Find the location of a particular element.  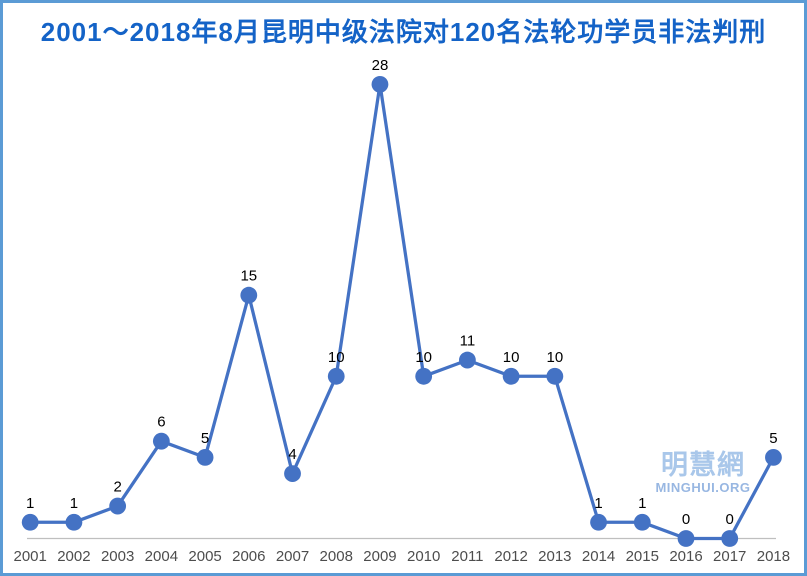

x-tick-label: 2018 is located at coordinates (773, 556).